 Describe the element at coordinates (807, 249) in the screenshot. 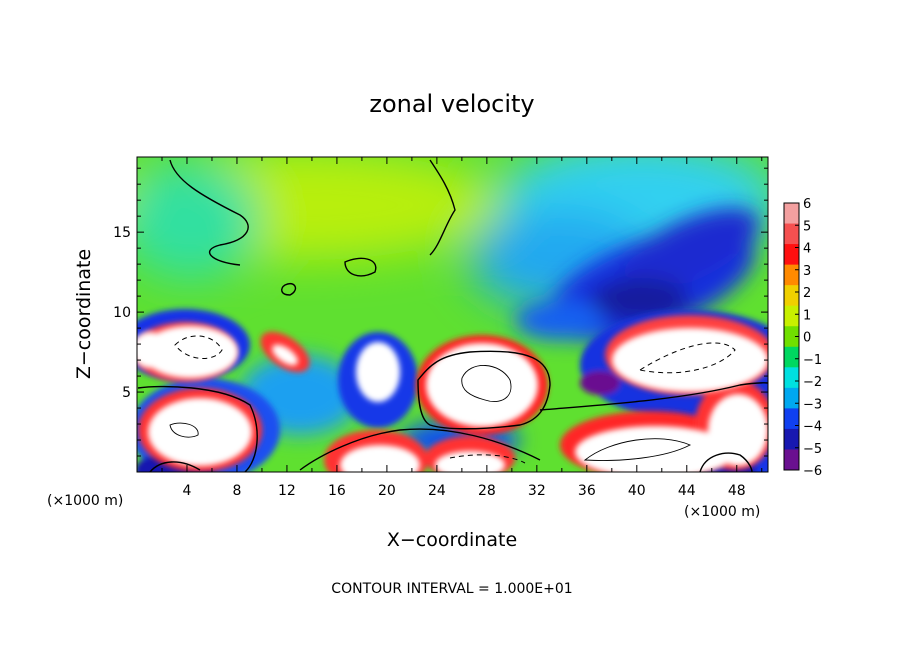

I see `colorbar-label: 4` at that location.